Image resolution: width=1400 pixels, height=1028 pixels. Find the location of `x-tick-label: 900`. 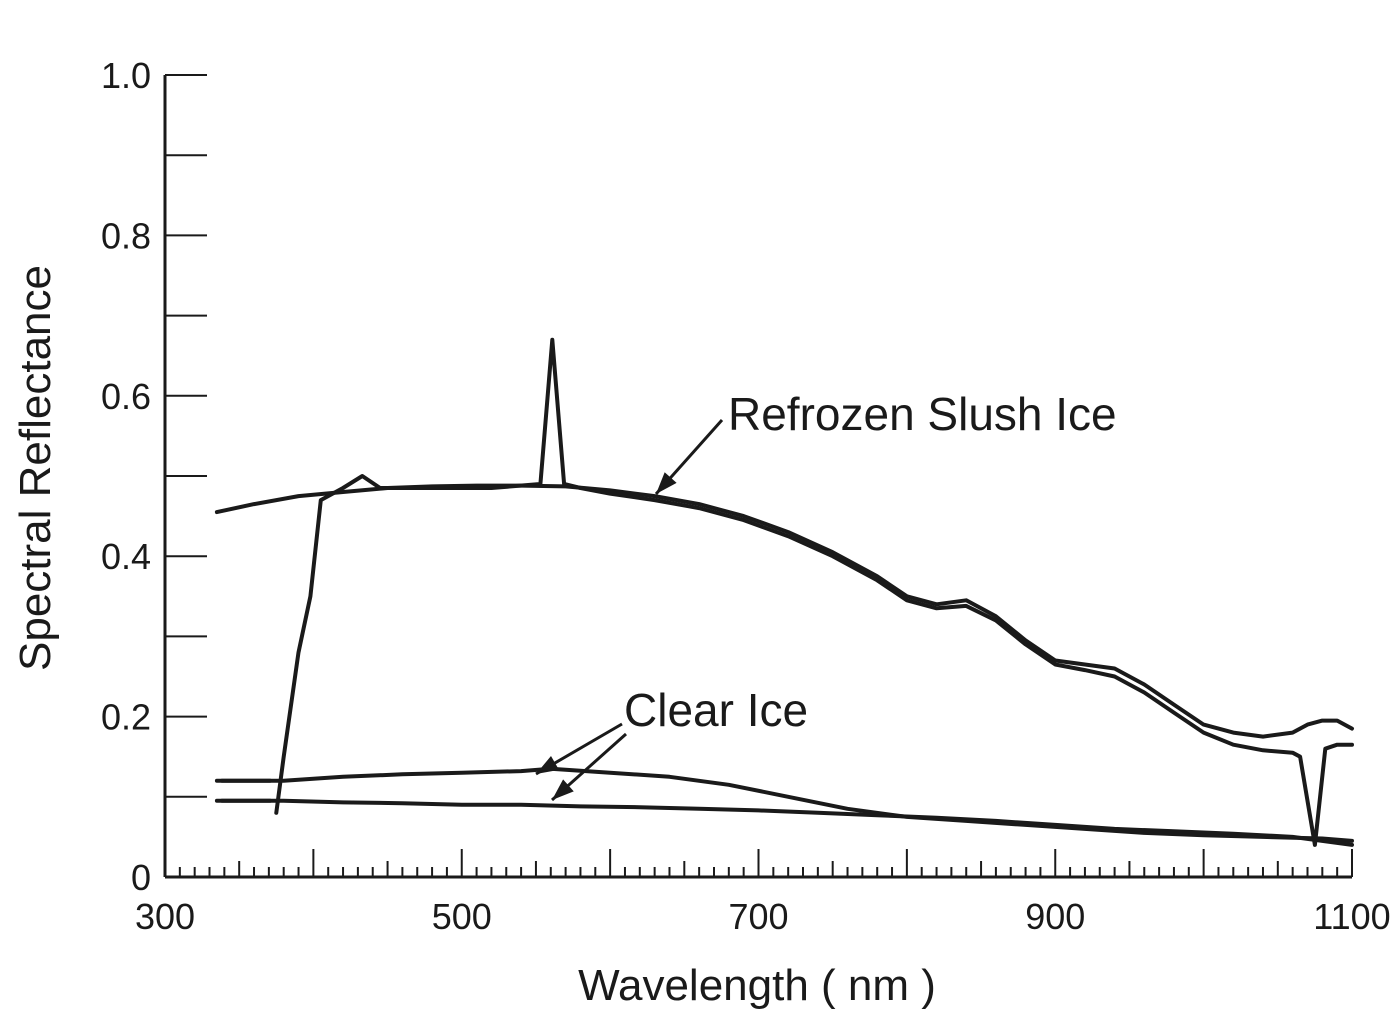

x-tick-label: 900 is located at coordinates (1055, 916).